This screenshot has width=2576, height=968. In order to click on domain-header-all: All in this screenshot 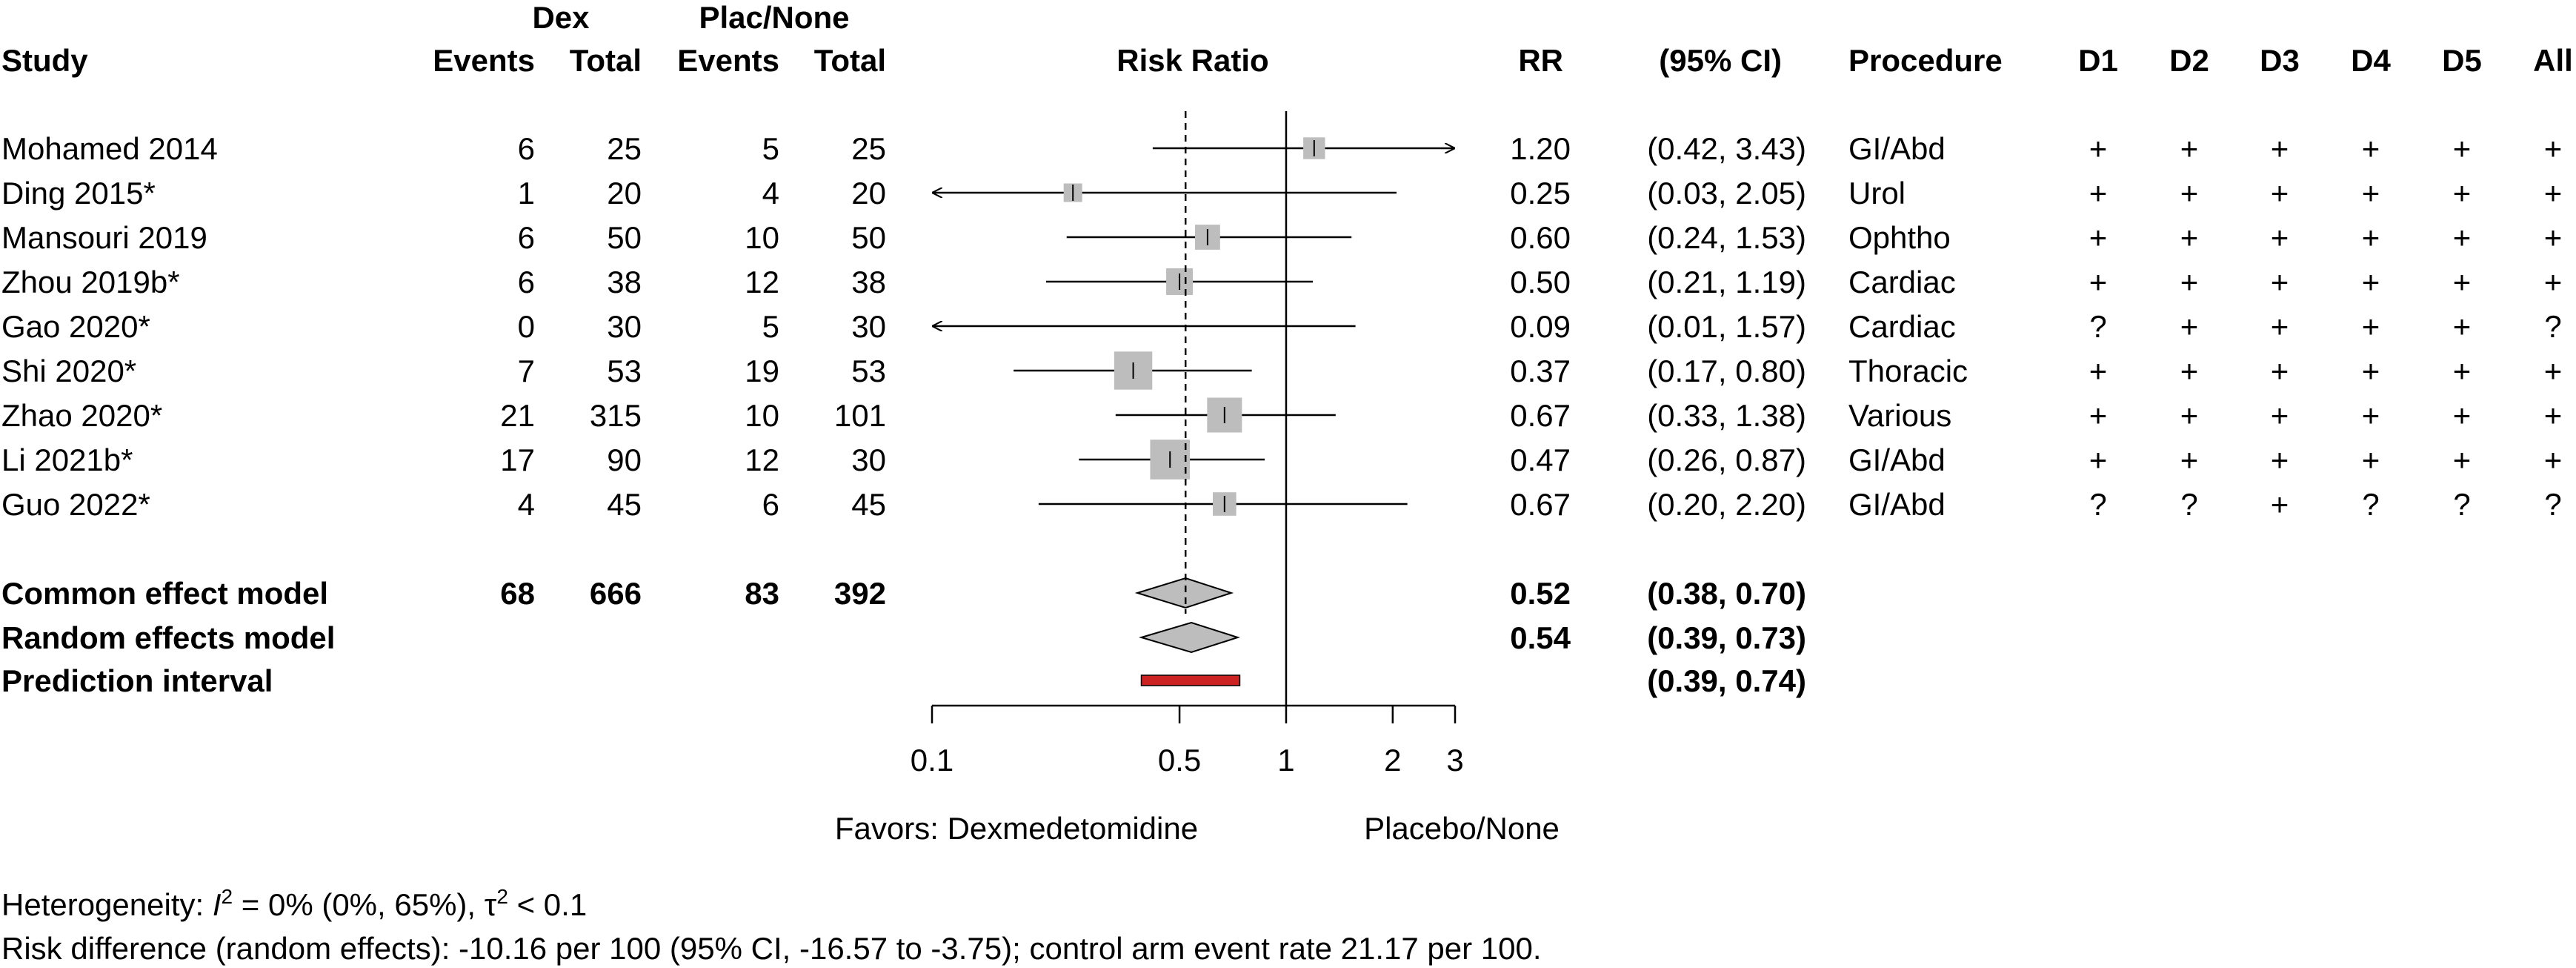, I will do `click(2553, 60)`.